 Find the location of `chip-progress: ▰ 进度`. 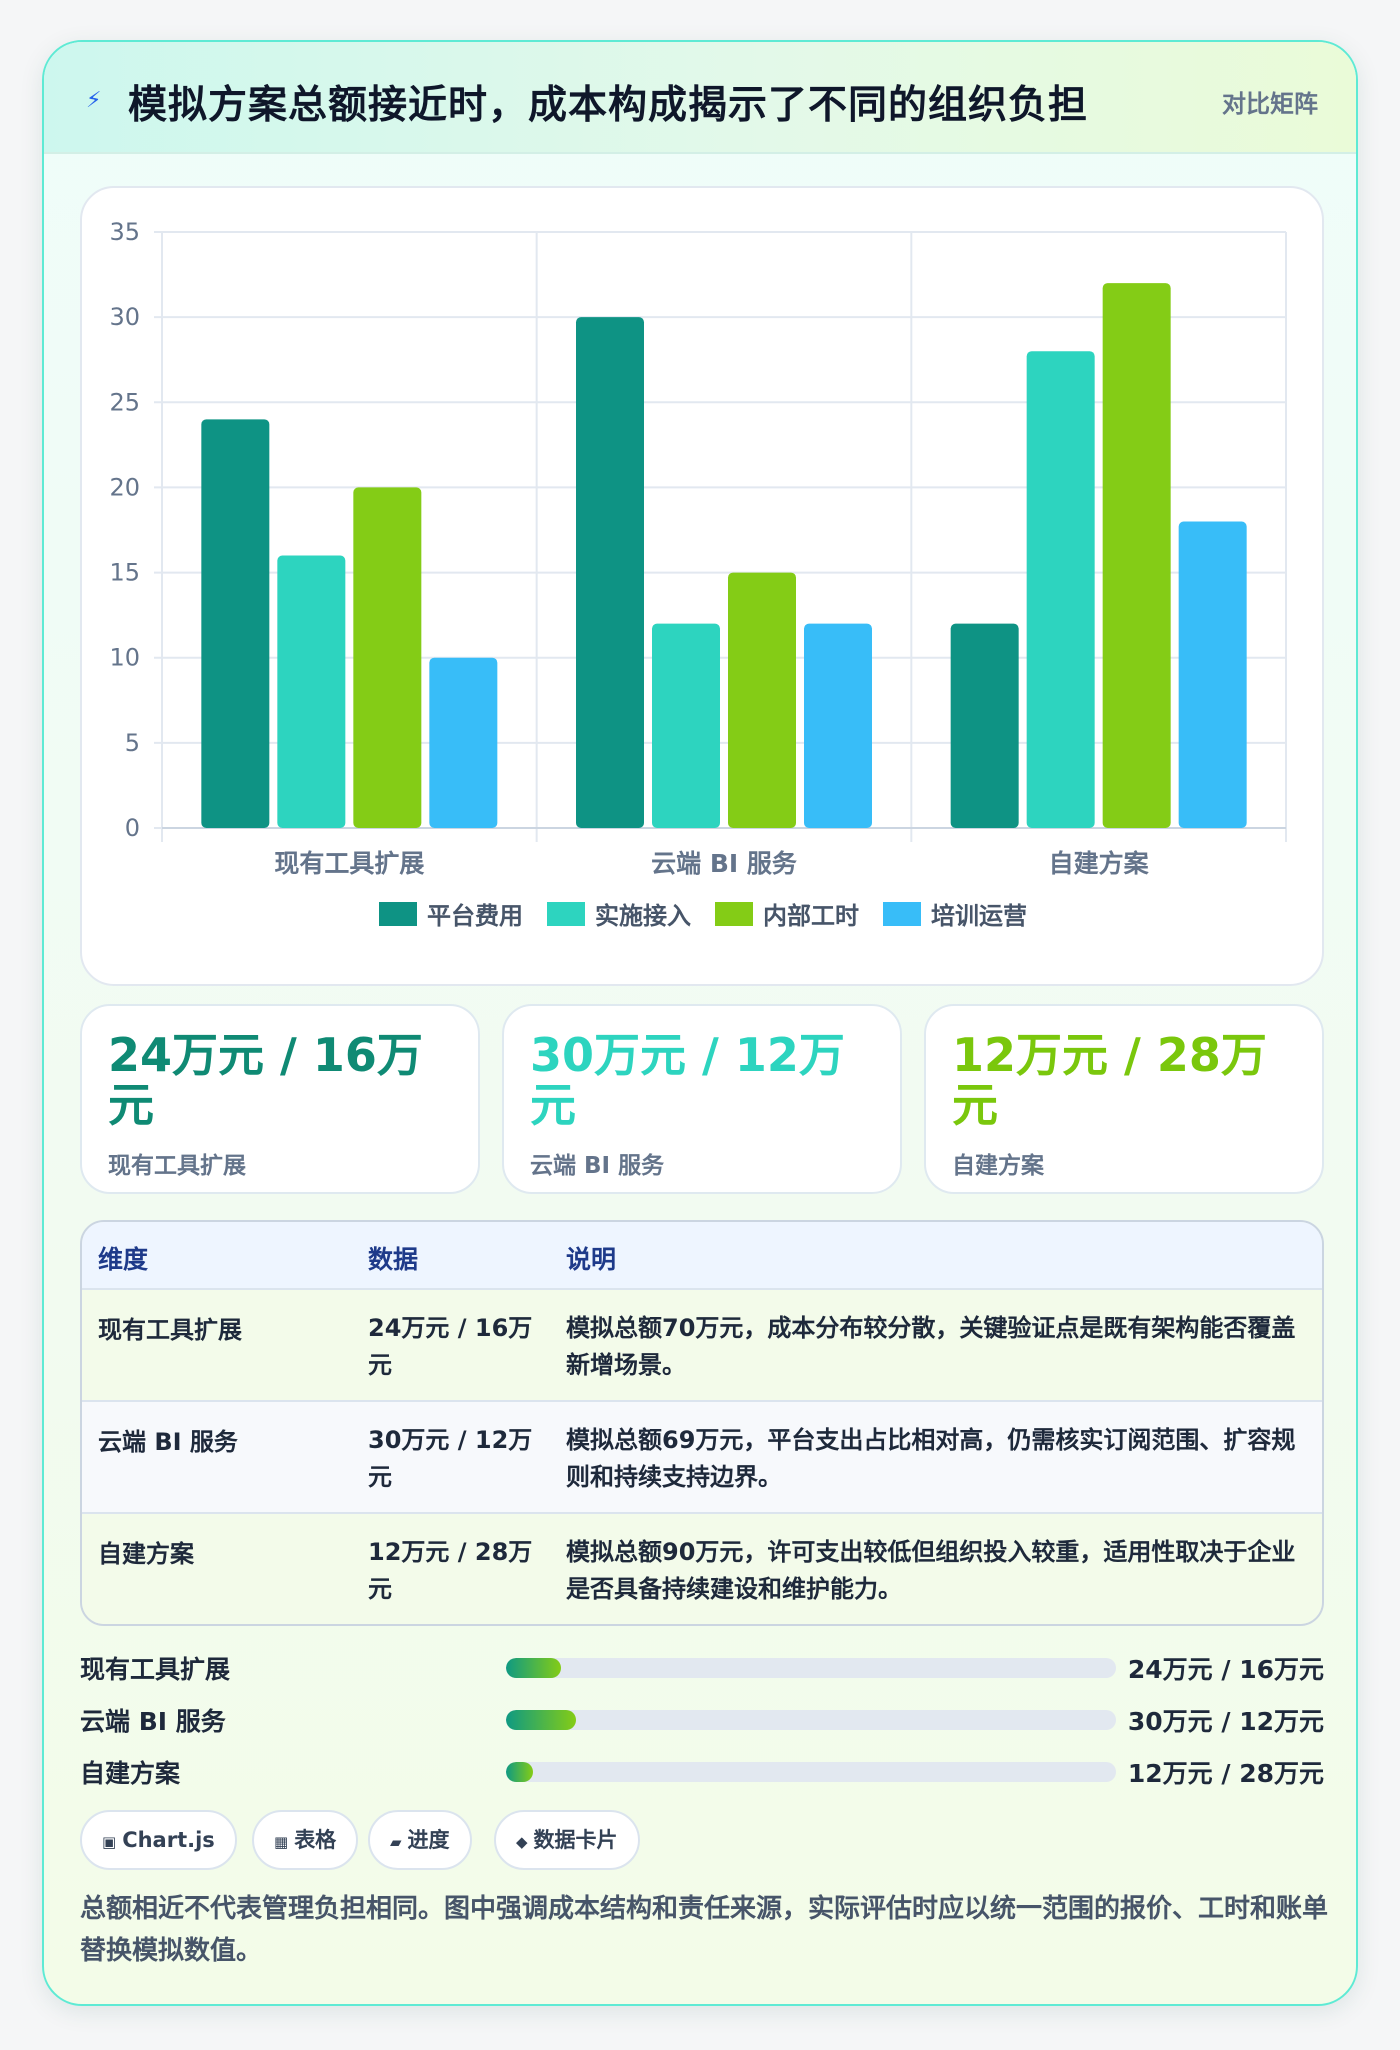

chip-progress: ▰ 进度 is located at coordinates (420, 1840).